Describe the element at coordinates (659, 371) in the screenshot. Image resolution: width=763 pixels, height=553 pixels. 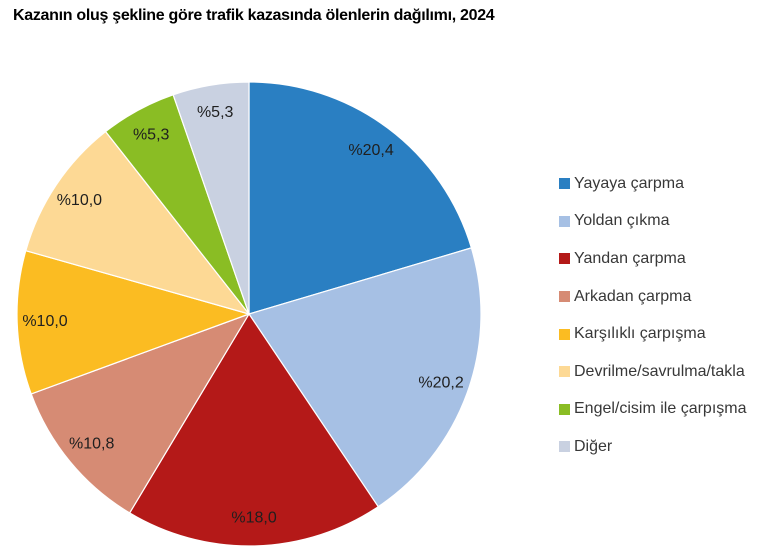
I see `legend-label: Devrilme/savrulma/takla` at that location.